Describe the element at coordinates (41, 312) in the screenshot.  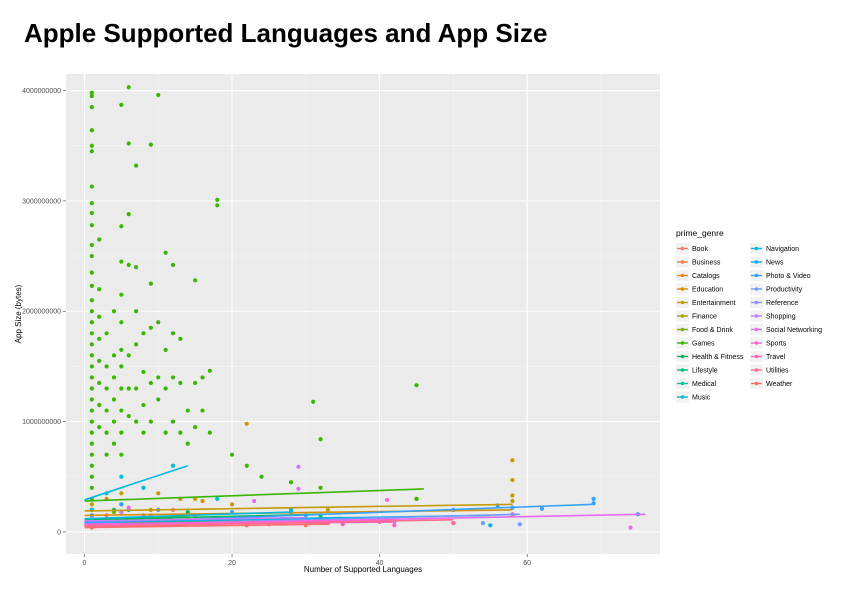
I see `y-tick-label: 2000000000` at that location.